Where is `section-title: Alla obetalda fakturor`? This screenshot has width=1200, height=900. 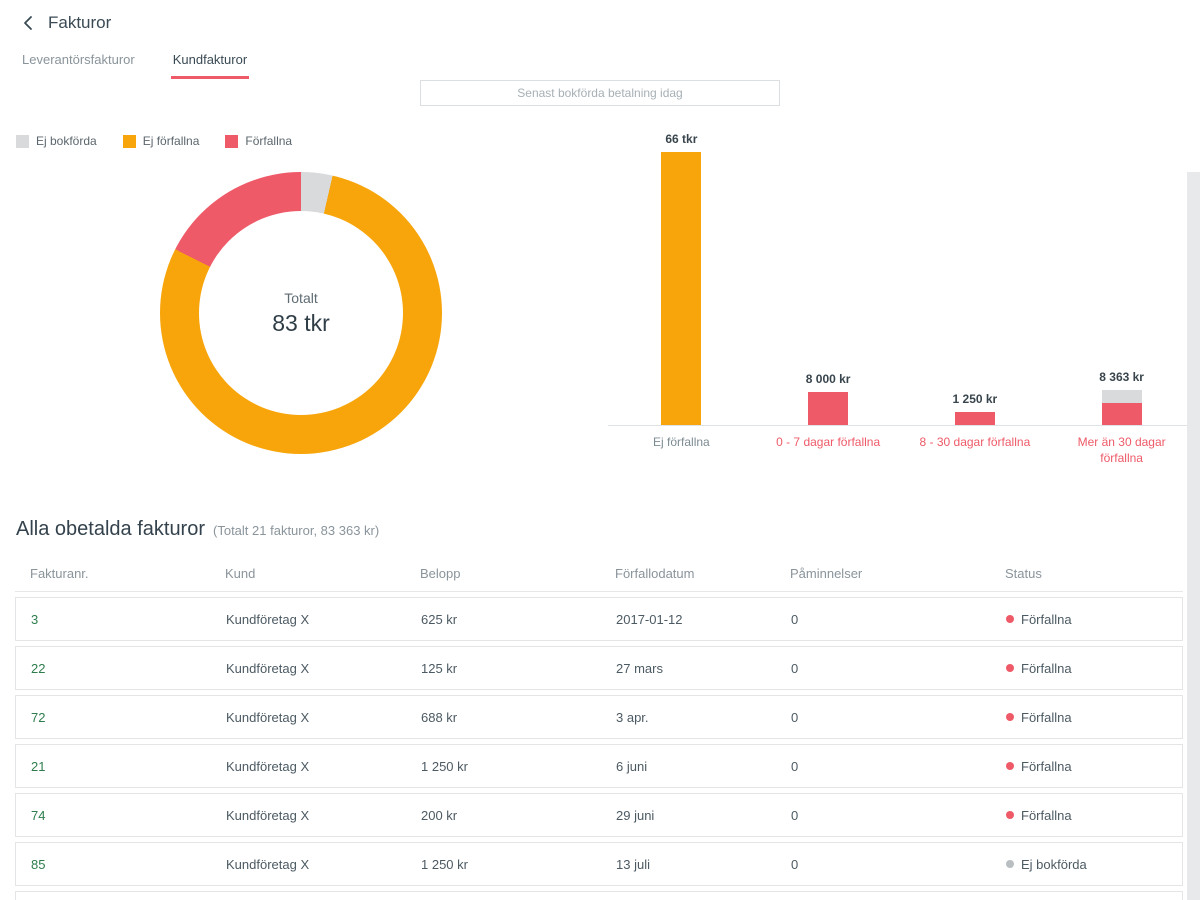 section-title: Alla obetalda fakturor is located at coordinates (111, 529).